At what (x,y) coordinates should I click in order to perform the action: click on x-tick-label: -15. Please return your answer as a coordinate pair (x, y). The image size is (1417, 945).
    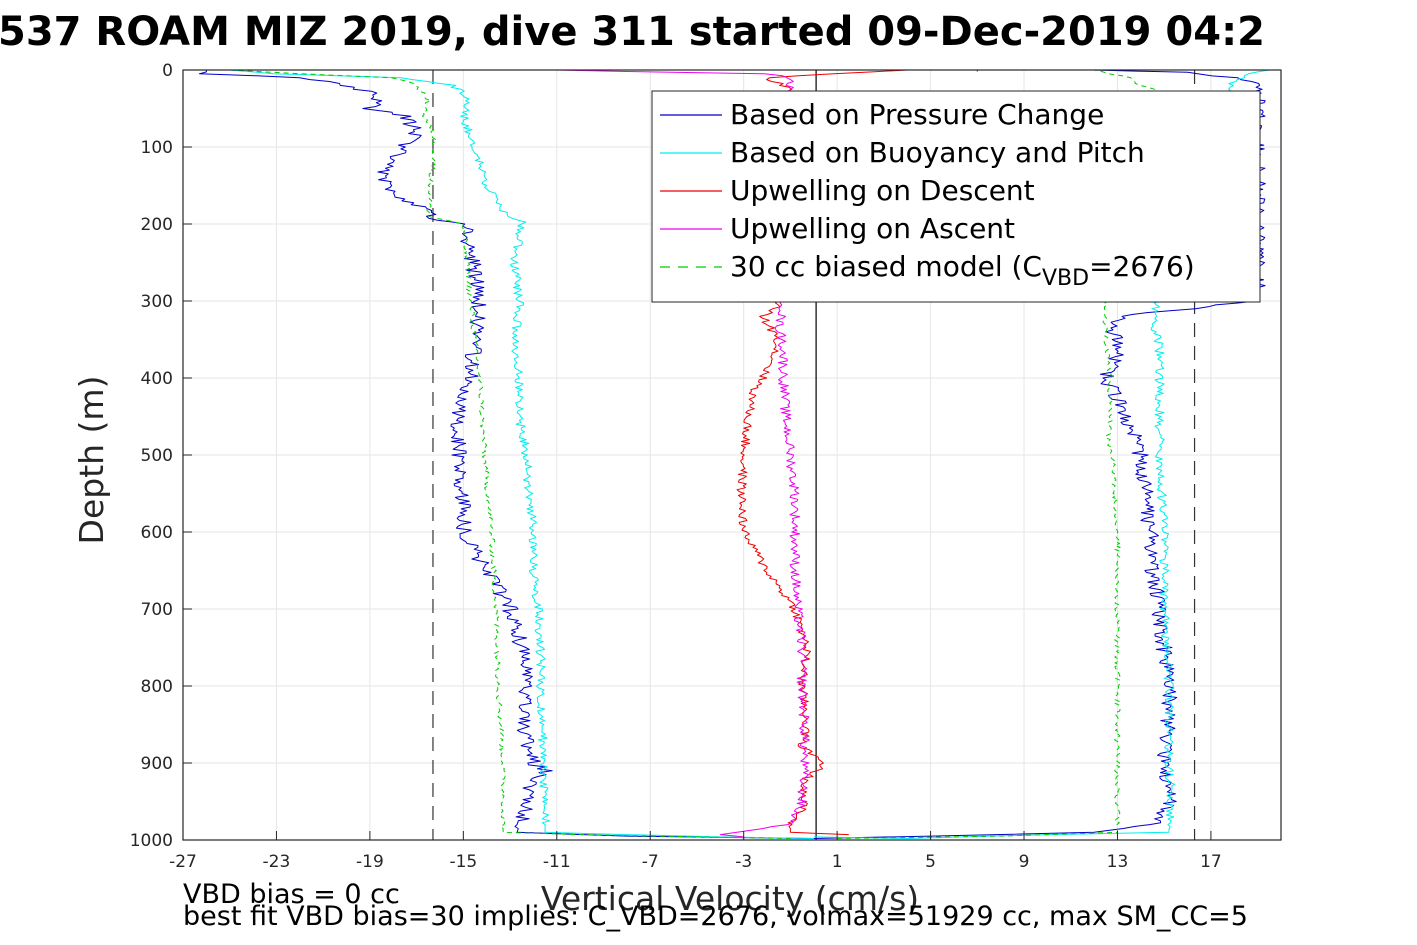
    Looking at the image, I should click on (463, 862).